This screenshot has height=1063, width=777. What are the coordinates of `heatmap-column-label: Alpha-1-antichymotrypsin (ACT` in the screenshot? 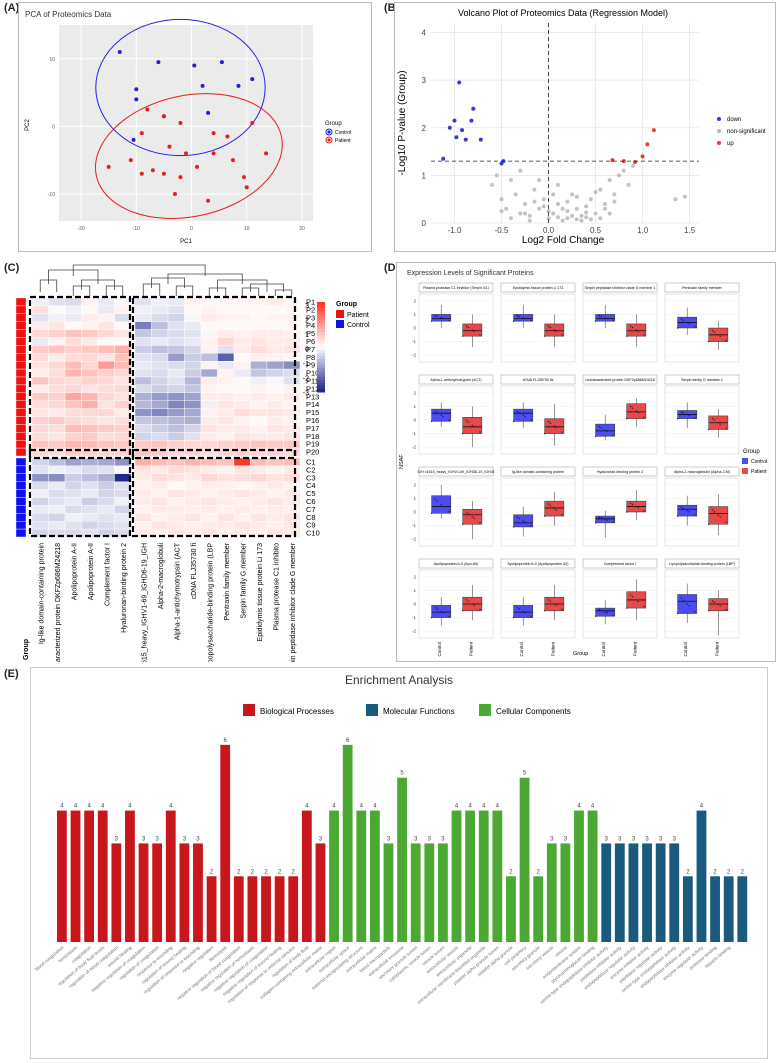 It's located at (177, 591).